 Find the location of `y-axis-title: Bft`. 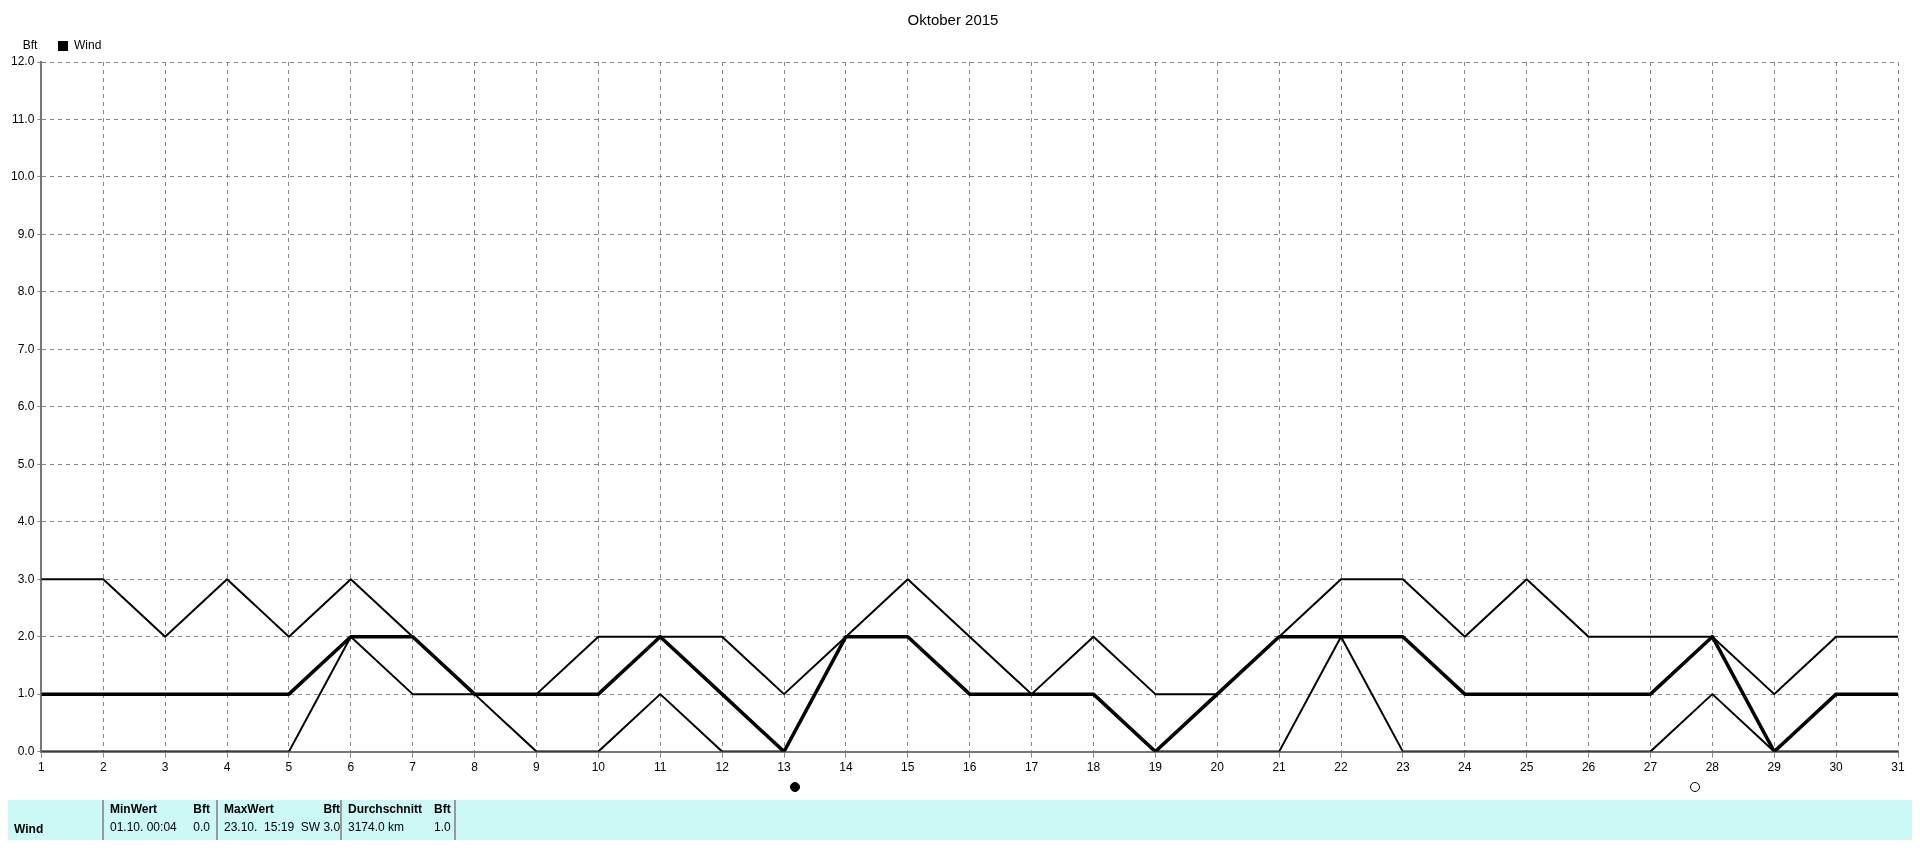

y-axis-title: Bft is located at coordinates (30, 45).